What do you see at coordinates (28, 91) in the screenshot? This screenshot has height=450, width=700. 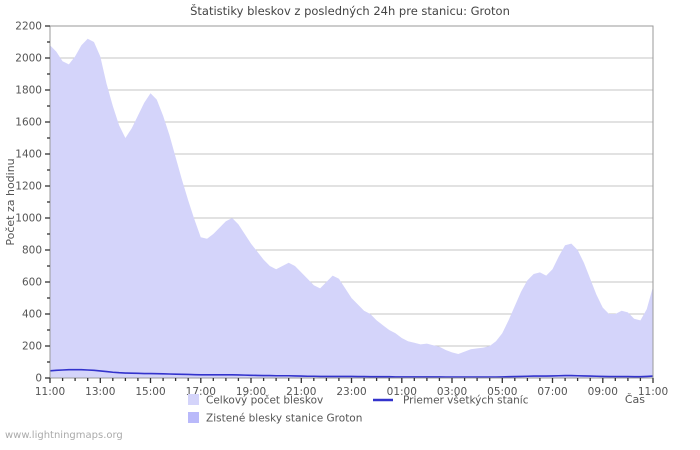 I see `y-tick-label: 1800` at bounding box center [28, 91].